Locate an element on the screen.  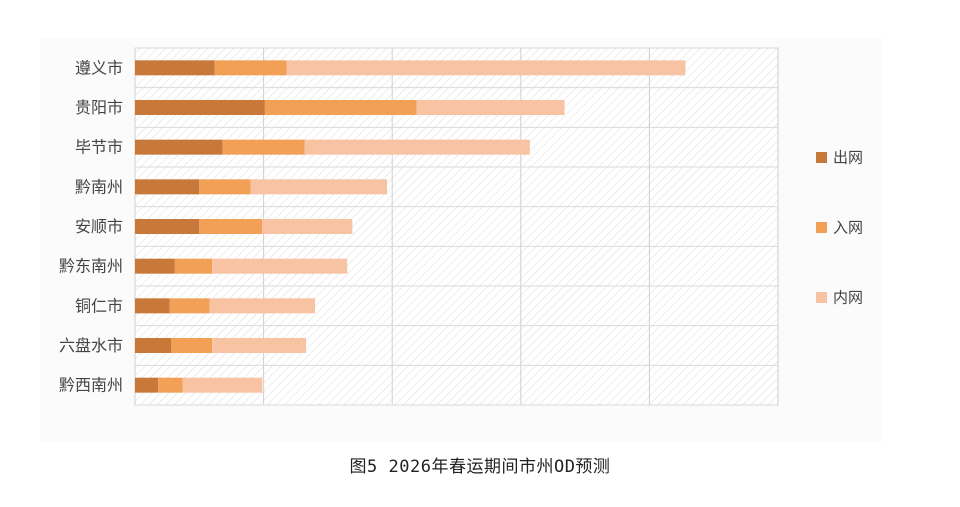
legend-label: 内网 is located at coordinates (848, 298).